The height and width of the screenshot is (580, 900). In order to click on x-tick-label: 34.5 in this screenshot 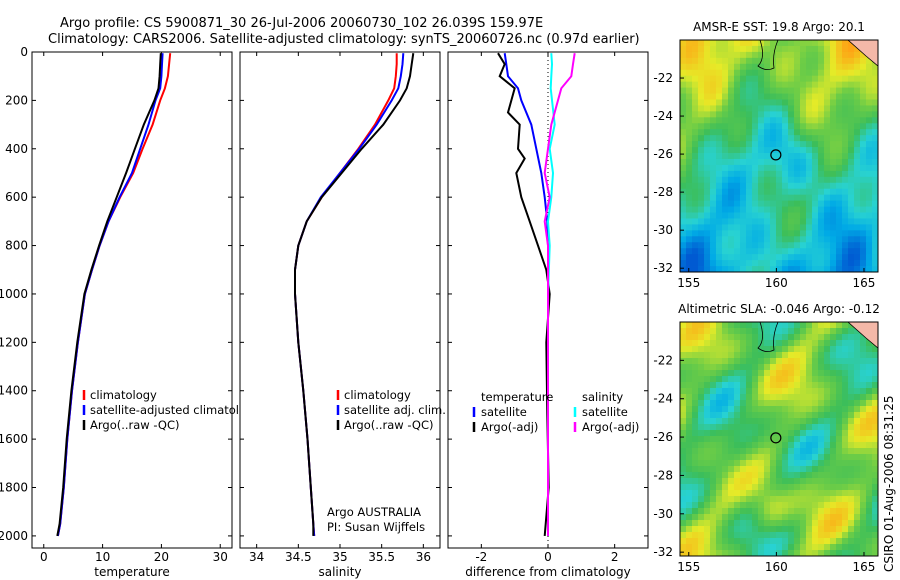, I will do `click(298, 557)`.